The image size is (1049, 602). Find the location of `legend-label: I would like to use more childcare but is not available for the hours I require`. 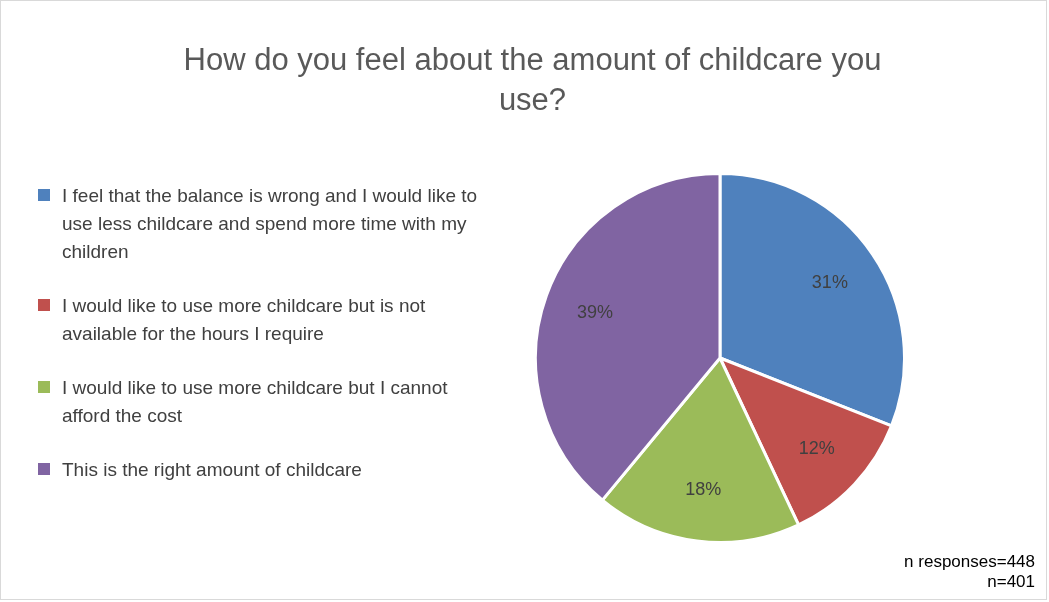

legend-label: I would like to use more childcare but is not available for the hours I require is located at coordinates (244, 319).